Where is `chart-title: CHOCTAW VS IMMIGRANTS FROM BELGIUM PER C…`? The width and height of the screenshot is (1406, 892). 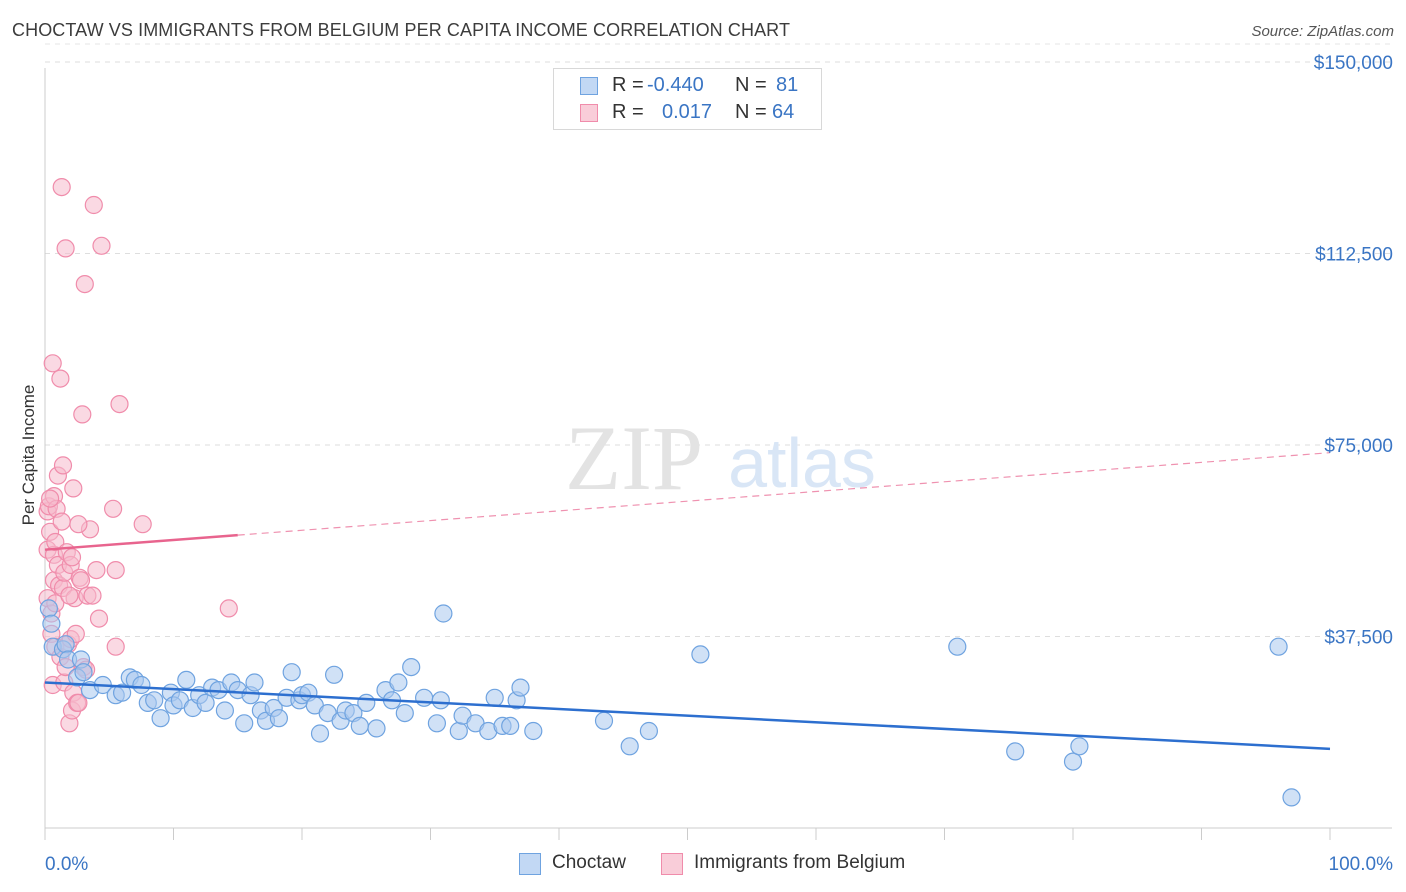 chart-title: CHOCTAW VS IMMIGRANTS FROM BELGIUM PER C… is located at coordinates (401, 30).